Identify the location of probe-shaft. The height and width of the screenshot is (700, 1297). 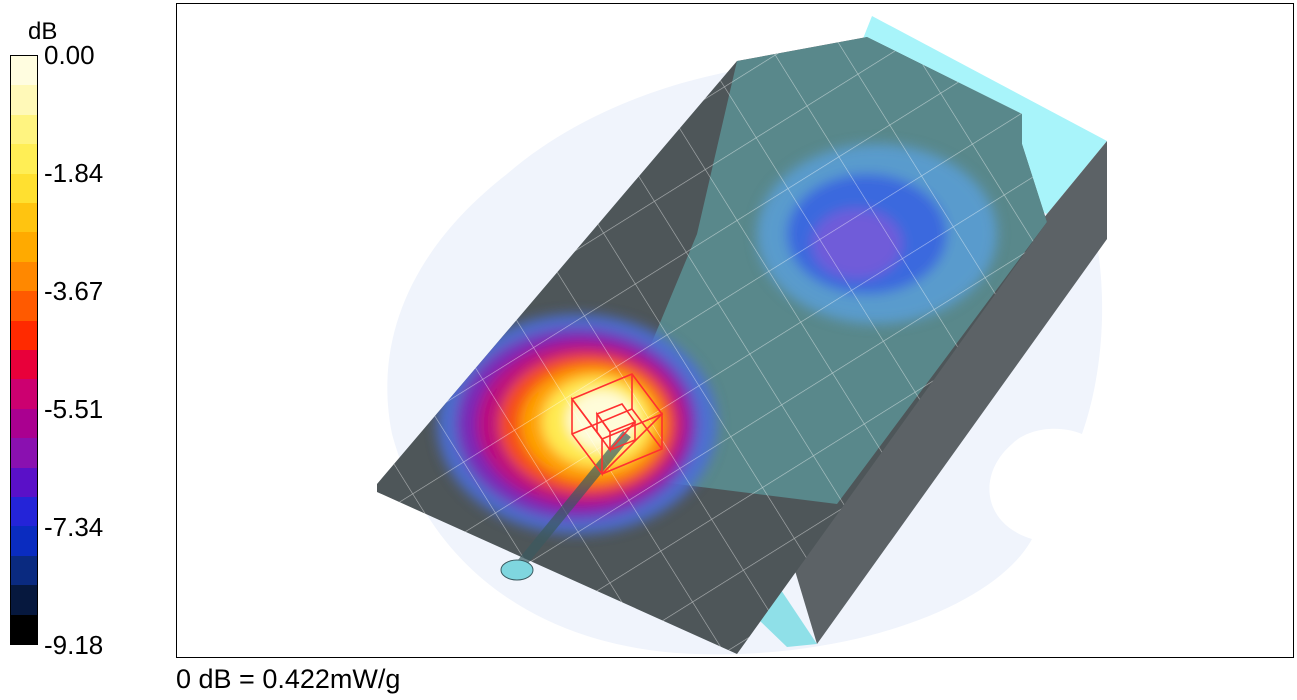
(572, 501).